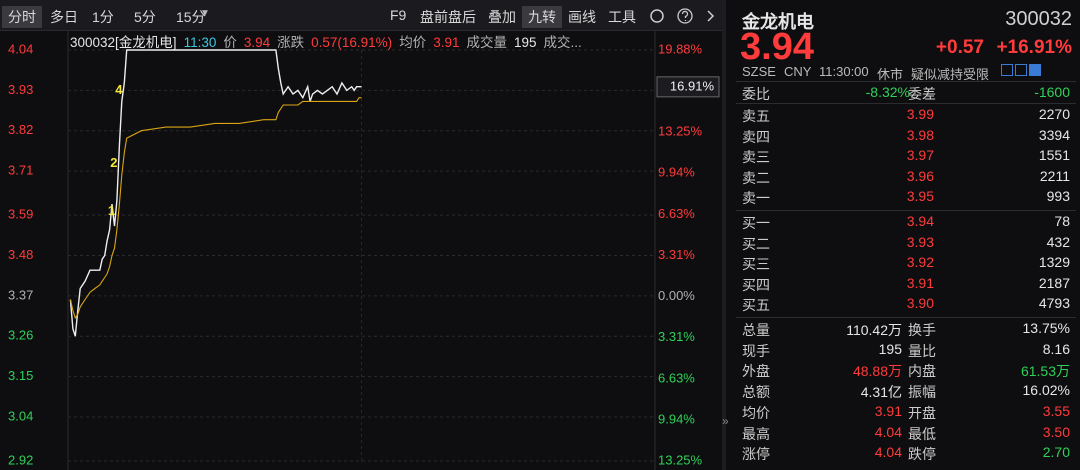 The height and width of the screenshot is (470, 1080). Describe the element at coordinates (756, 305) in the screenshot. I see `book-label: 买五` at that location.